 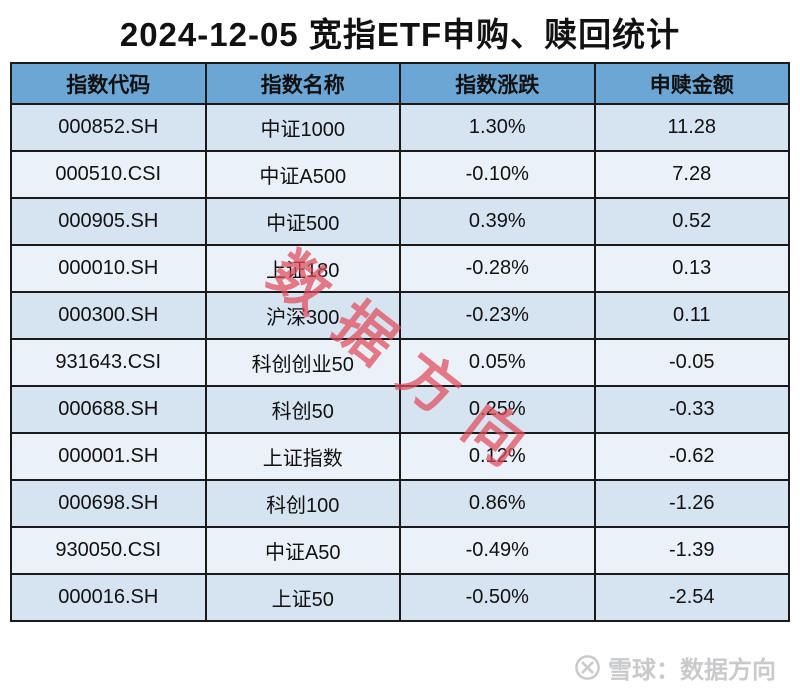 I want to click on cell-index-code: 000016.SH, so click(x=108, y=597).